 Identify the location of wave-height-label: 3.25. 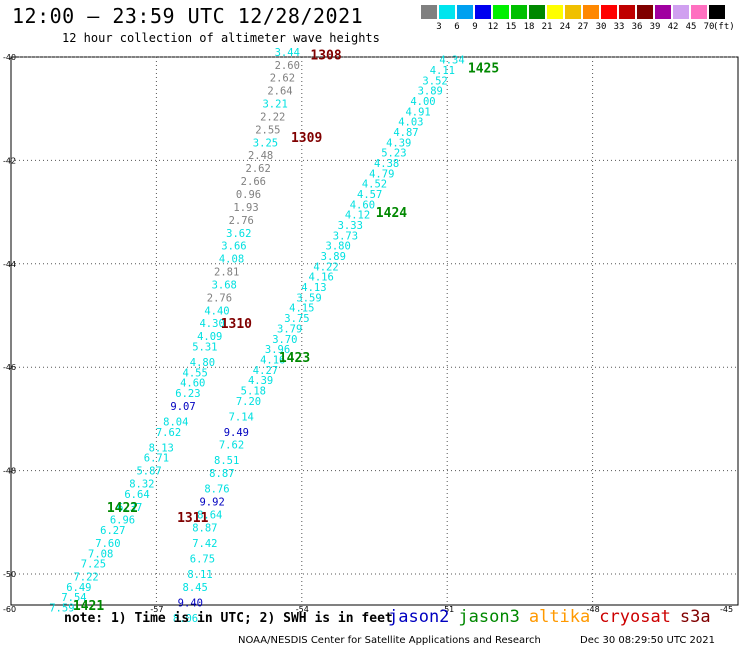
(265, 143).